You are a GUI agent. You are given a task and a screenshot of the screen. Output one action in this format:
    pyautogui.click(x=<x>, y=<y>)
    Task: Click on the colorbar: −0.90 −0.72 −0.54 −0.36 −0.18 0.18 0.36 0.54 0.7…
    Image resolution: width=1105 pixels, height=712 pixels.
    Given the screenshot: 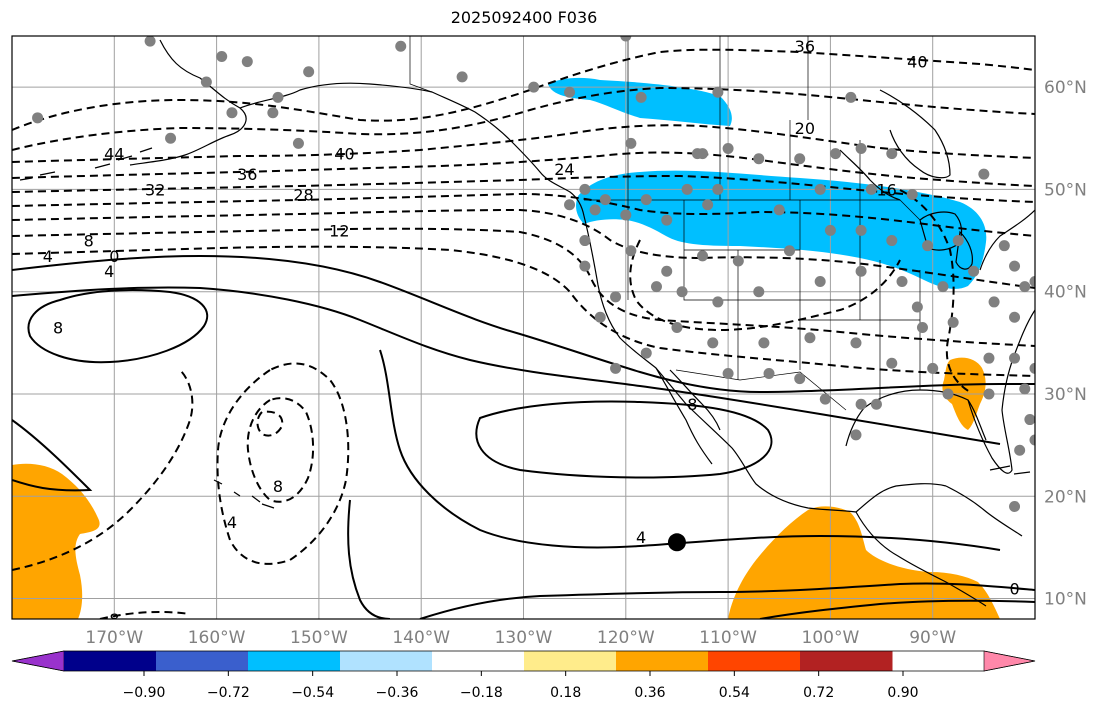 What is the action you would take?
    pyautogui.click(x=523, y=675)
    